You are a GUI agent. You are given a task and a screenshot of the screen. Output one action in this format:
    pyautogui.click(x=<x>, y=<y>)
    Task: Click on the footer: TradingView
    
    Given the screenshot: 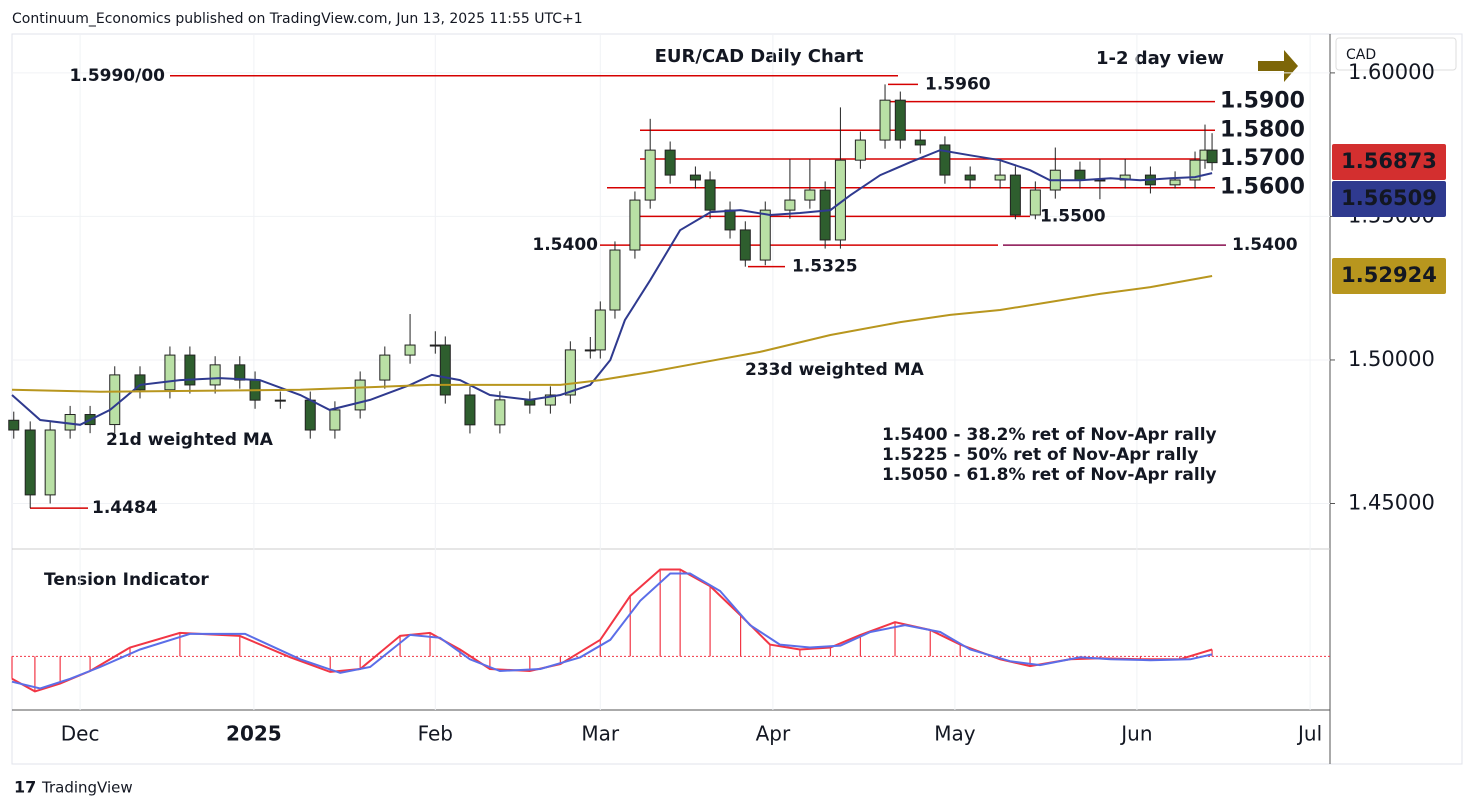 What is the action you would take?
    pyautogui.click(x=87, y=788)
    